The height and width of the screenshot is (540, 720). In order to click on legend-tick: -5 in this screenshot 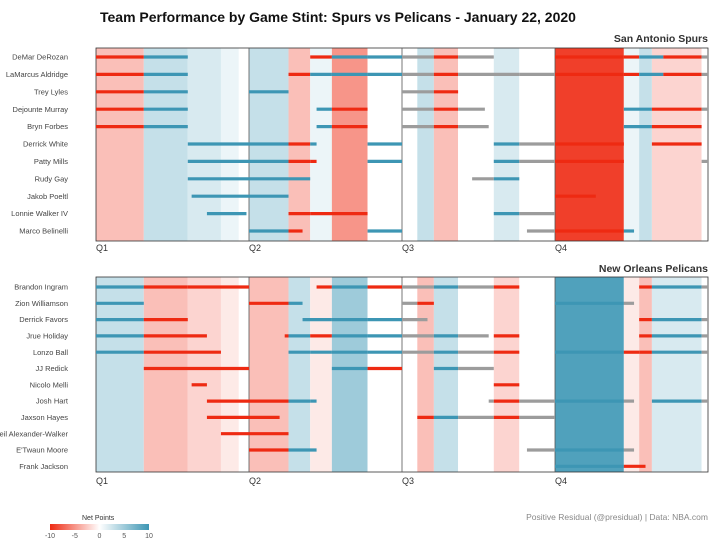, I will do `click(75, 536)`.